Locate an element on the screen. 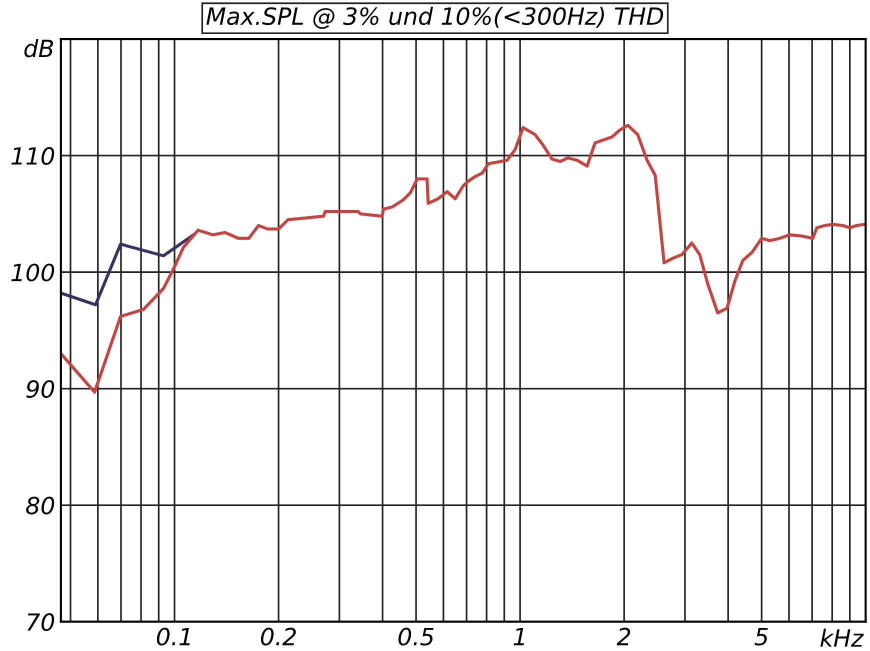 This screenshot has height=651, width=870. y-tick-label: 100 is located at coordinates (32, 273).